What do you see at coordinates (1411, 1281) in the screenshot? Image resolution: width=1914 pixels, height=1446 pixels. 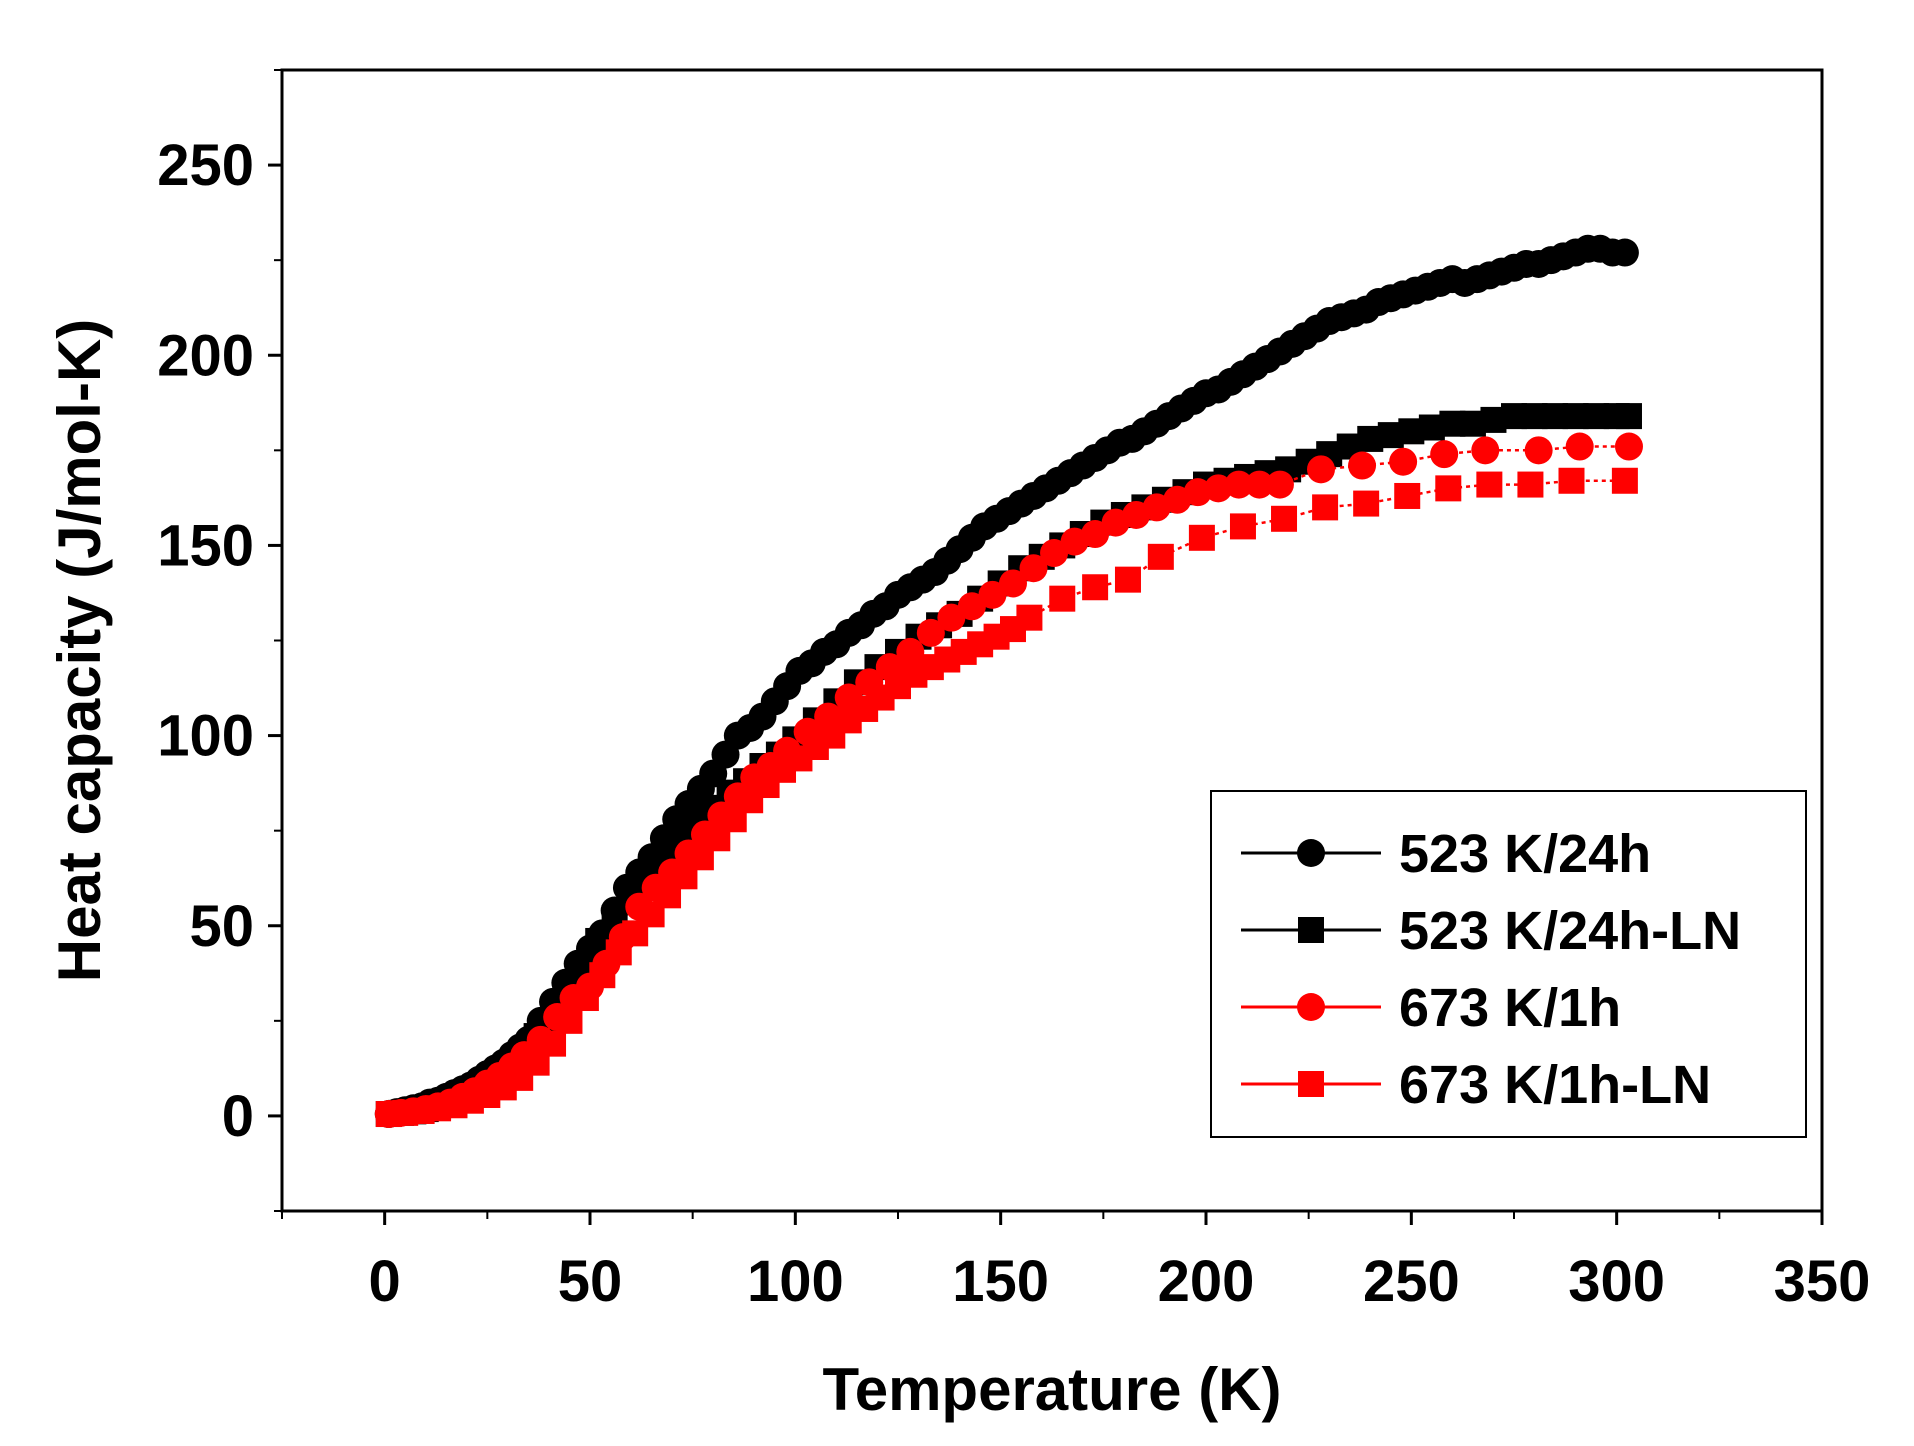 I see `x-tick-label-250: 250` at bounding box center [1411, 1281].